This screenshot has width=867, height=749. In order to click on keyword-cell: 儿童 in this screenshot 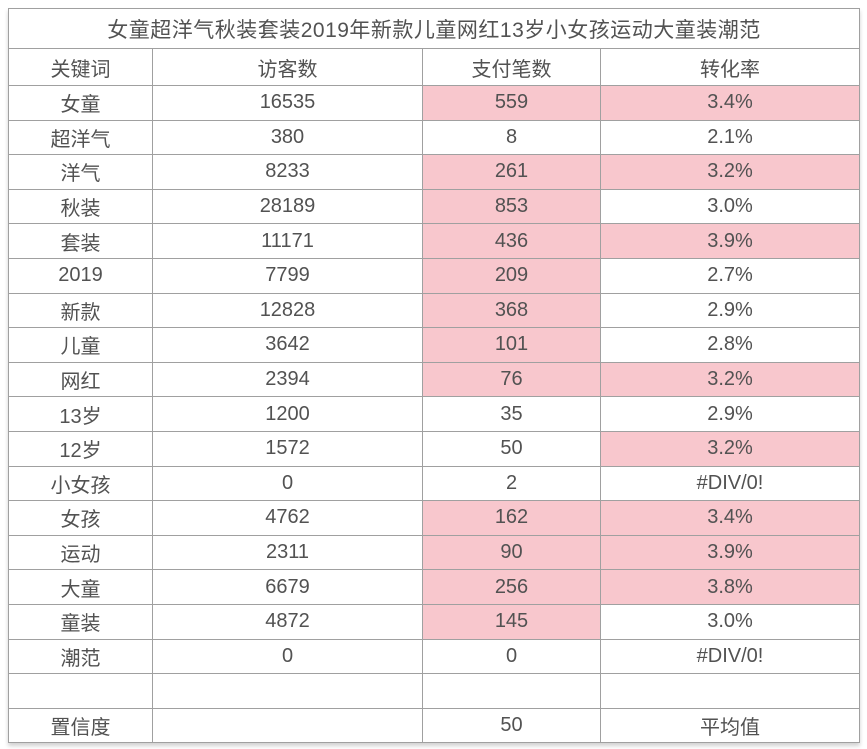, I will do `click(80, 345)`.